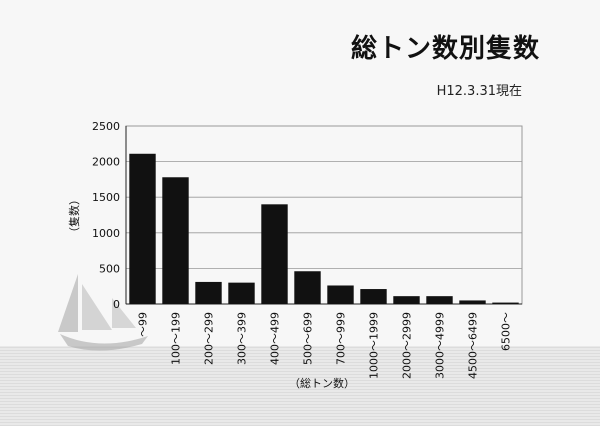 This screenshot has width=600, height=426. What do you see at coordinates (106, 197) in the screenshot?
I see `y-tick-label: 1500` at bounding box center [106, 197].